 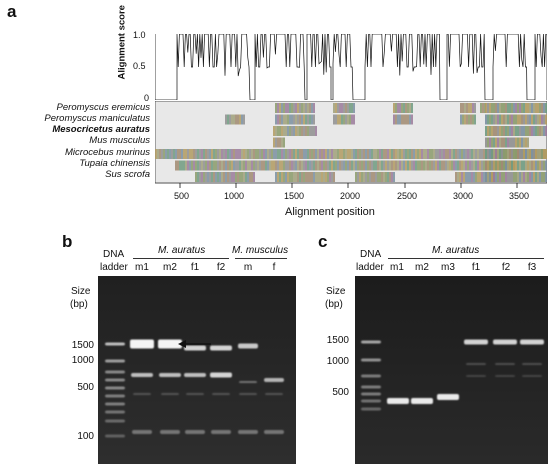 What do you see at coordinates (147, 98) in the screenshot?
I see `score-tick-0: 0` at bounding box center [147, 98].